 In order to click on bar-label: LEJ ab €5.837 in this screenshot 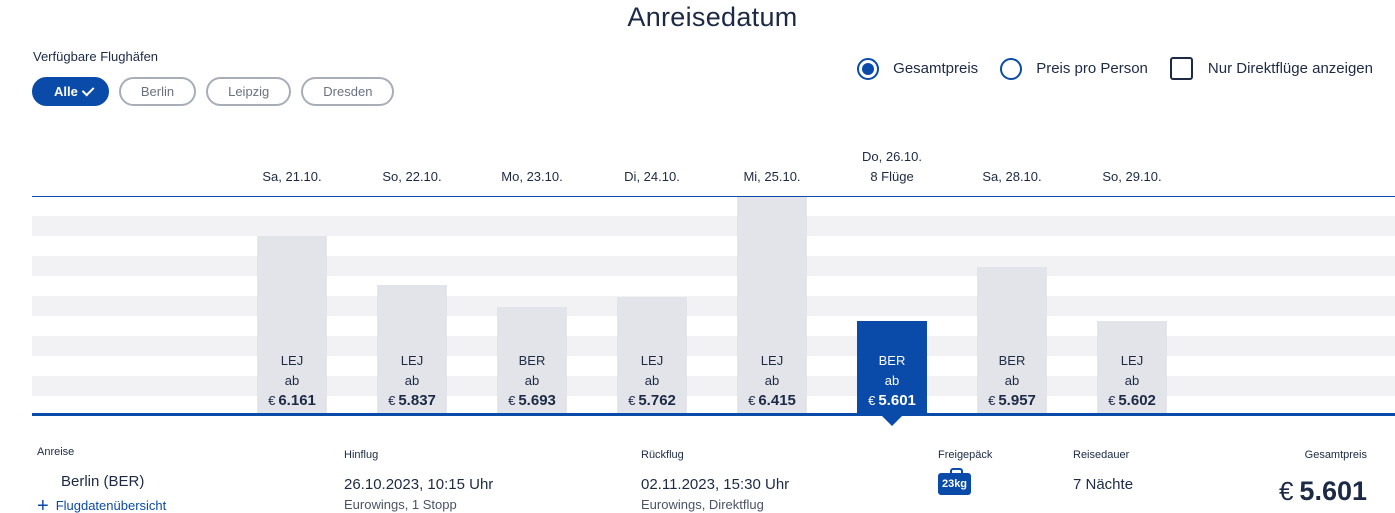, I will do `click(412, 382)`.